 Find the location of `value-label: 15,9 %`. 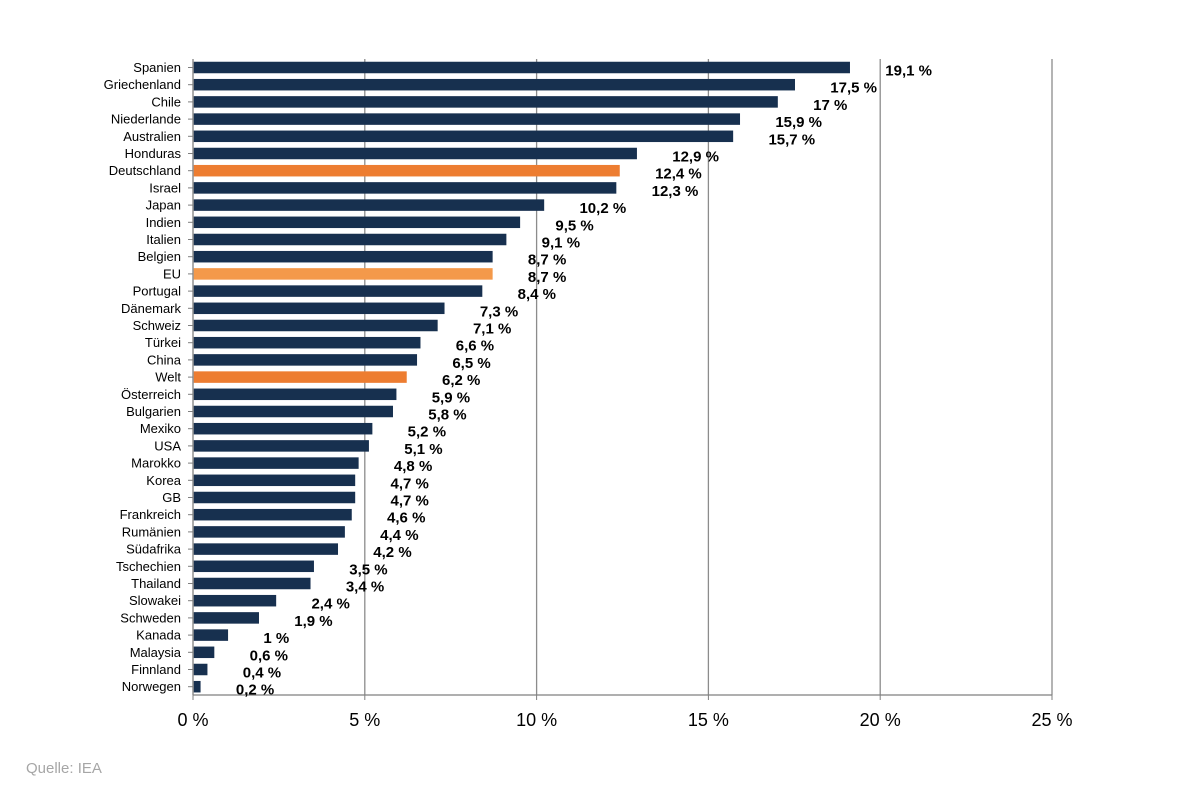

value-label: 15,9 % is located at coordinates (798, 122).